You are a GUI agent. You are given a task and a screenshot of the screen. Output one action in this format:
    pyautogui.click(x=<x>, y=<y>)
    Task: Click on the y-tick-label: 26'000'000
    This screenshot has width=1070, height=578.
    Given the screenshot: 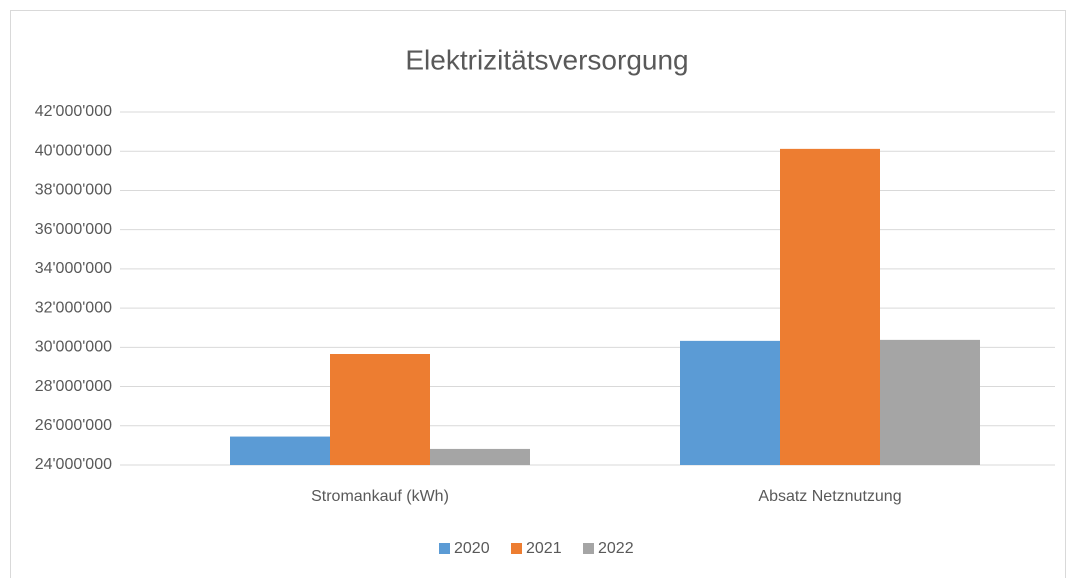 What is the action you would take?
    pyautogui.click(x=73, y=425)
    